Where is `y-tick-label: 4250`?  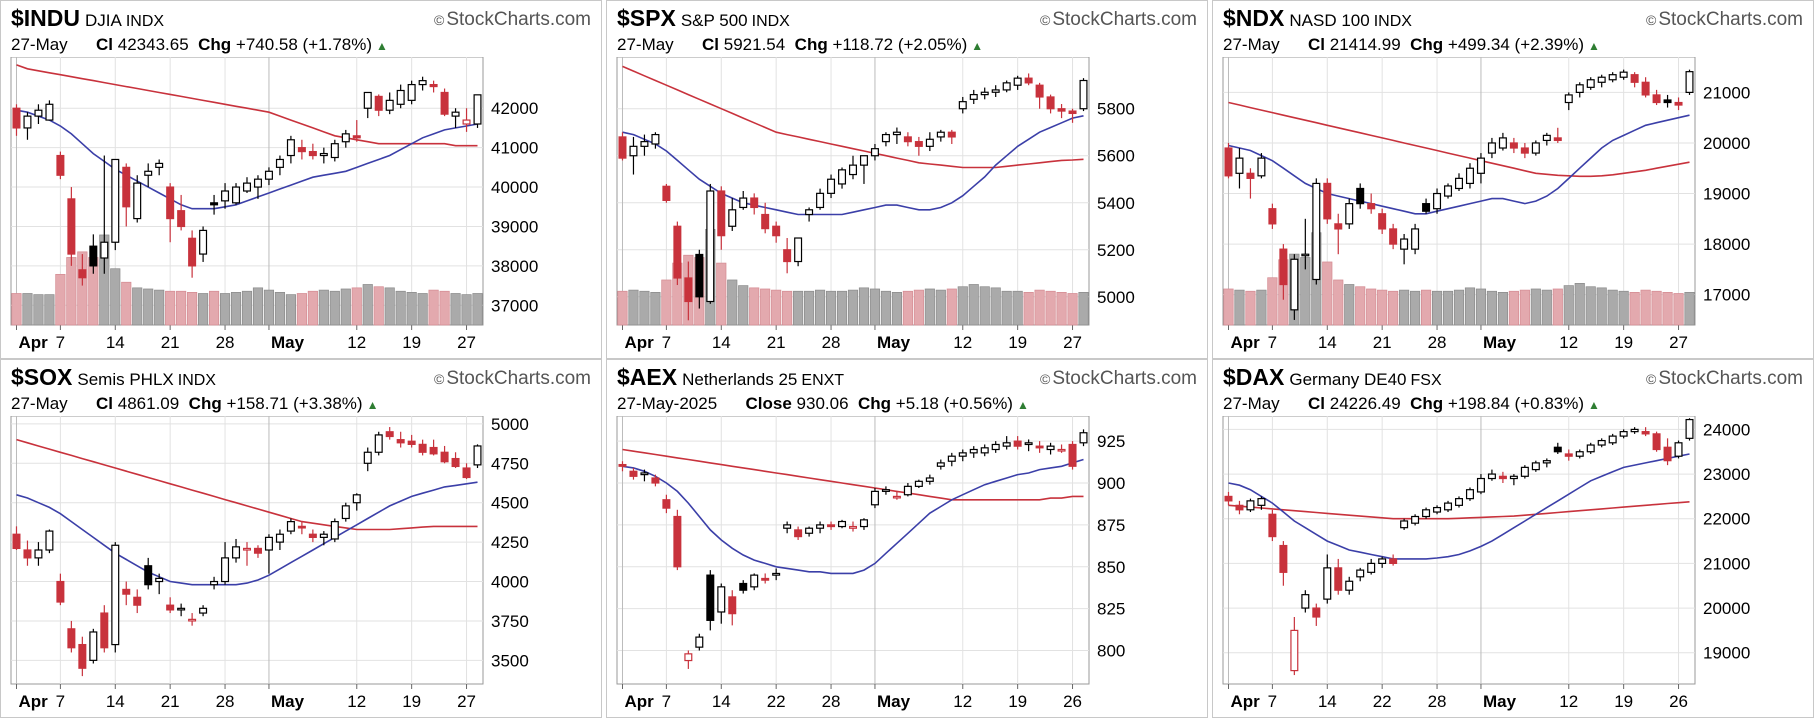 y-tick-label: 4250 is located at coordinates (510, 542).